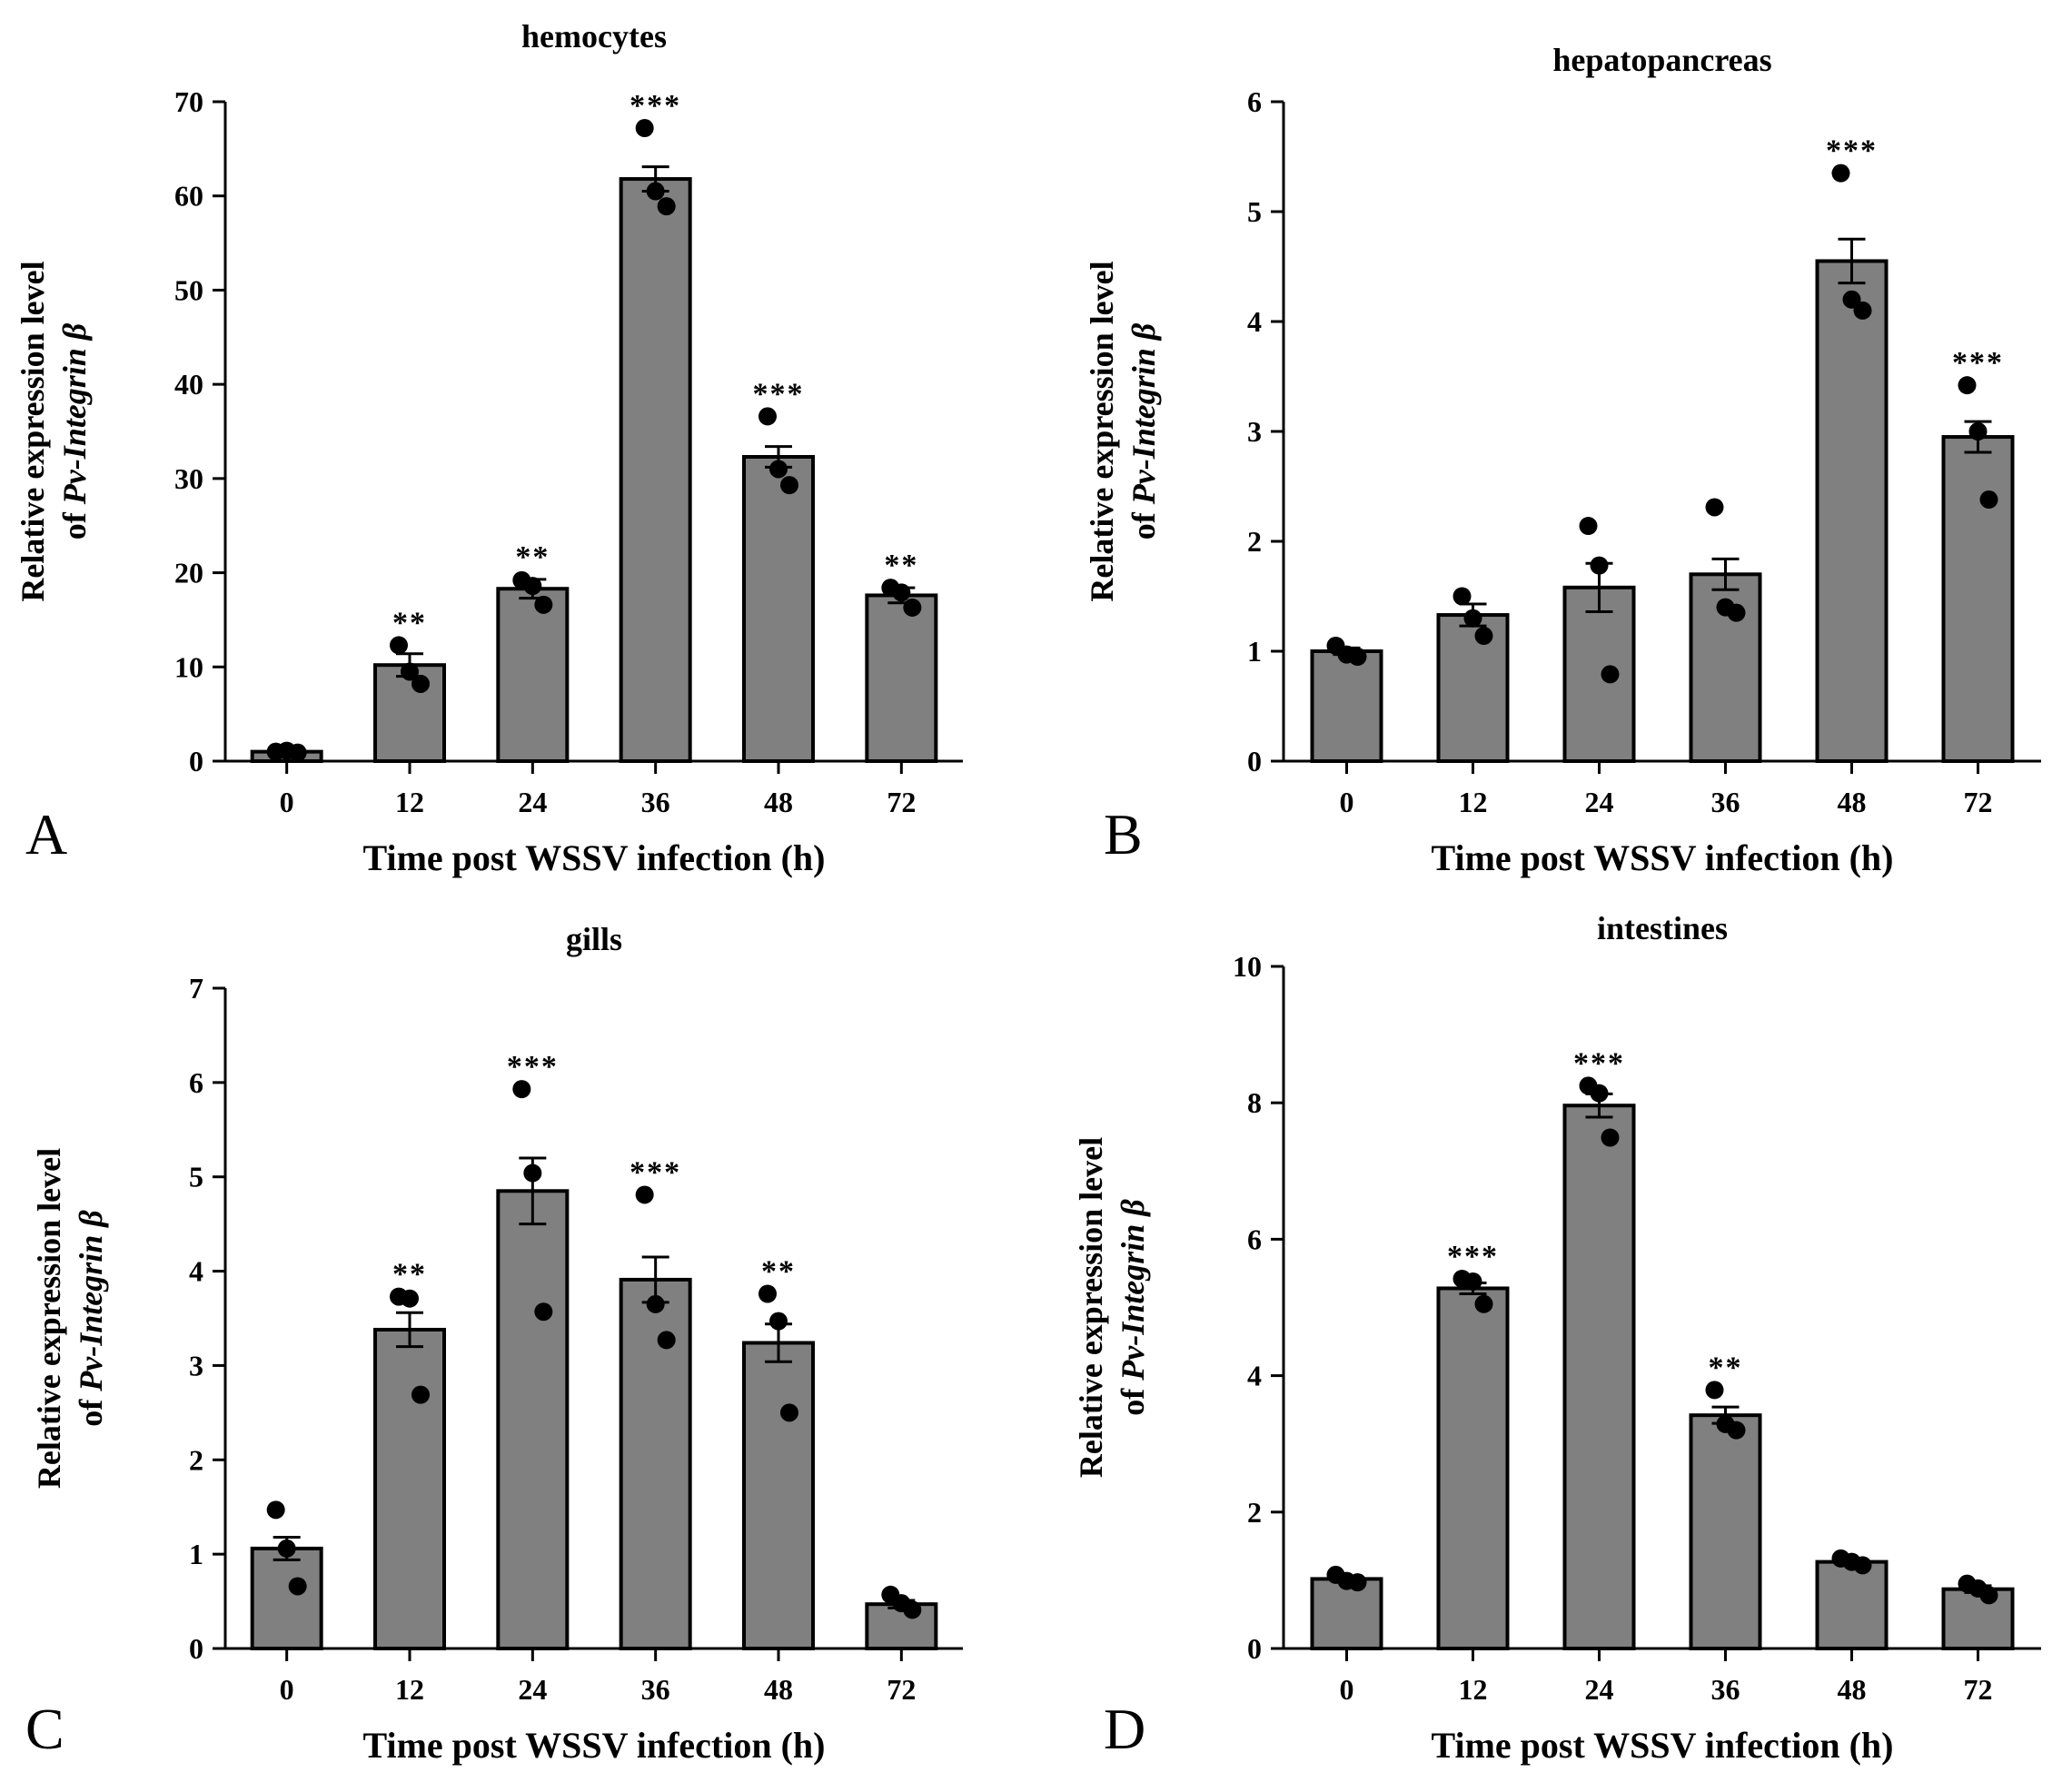 The image size is (2072, 1792). Describe the element at coordinates (1123, 834) in the screenshot. I see `panel-label: B` at that location.